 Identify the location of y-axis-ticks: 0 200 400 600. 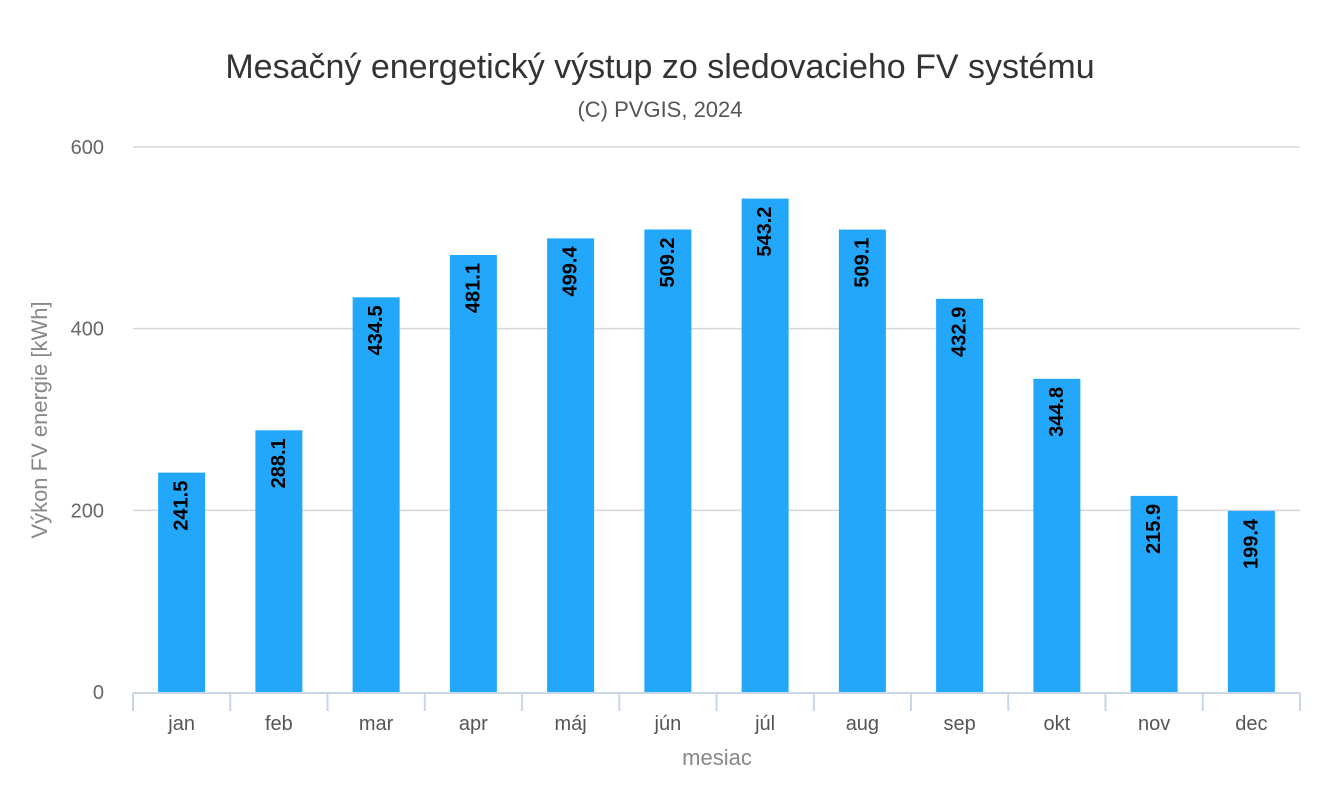
(87, 420).